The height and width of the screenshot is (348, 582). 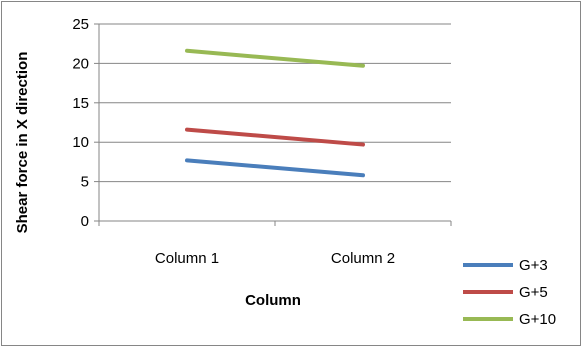 I want to click on y-tick-label: 20, so click(x=80, y=63).